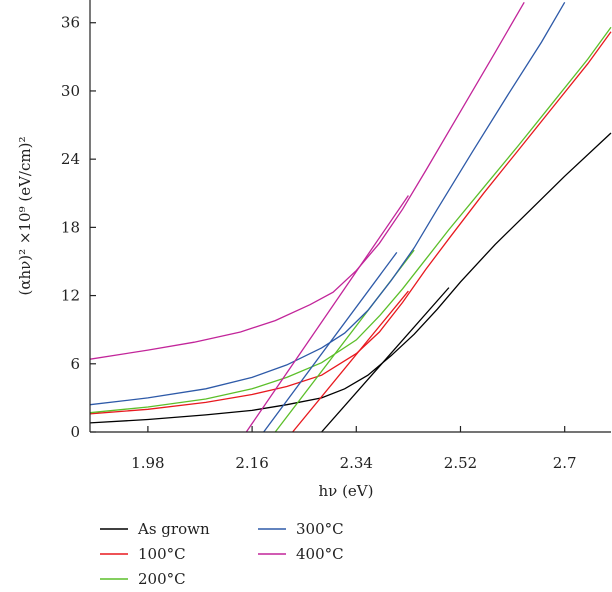  What do you see at coordinates (75, 432) in the screenshot?
I see `y-tick-label: 0` at bounding box center [75, 432].